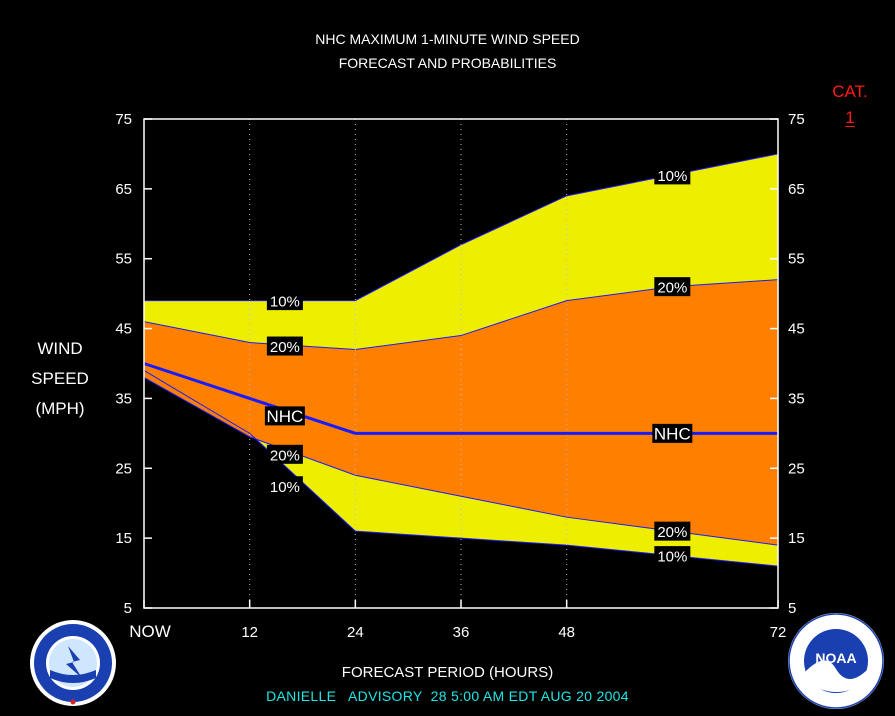 Image resolution: width=895 pixels, height=716 pixels. What do you see at coordinates (566, 632) in the screenshot?
I see `x-tick-label-48: 48` at bounding box center [566, 632].